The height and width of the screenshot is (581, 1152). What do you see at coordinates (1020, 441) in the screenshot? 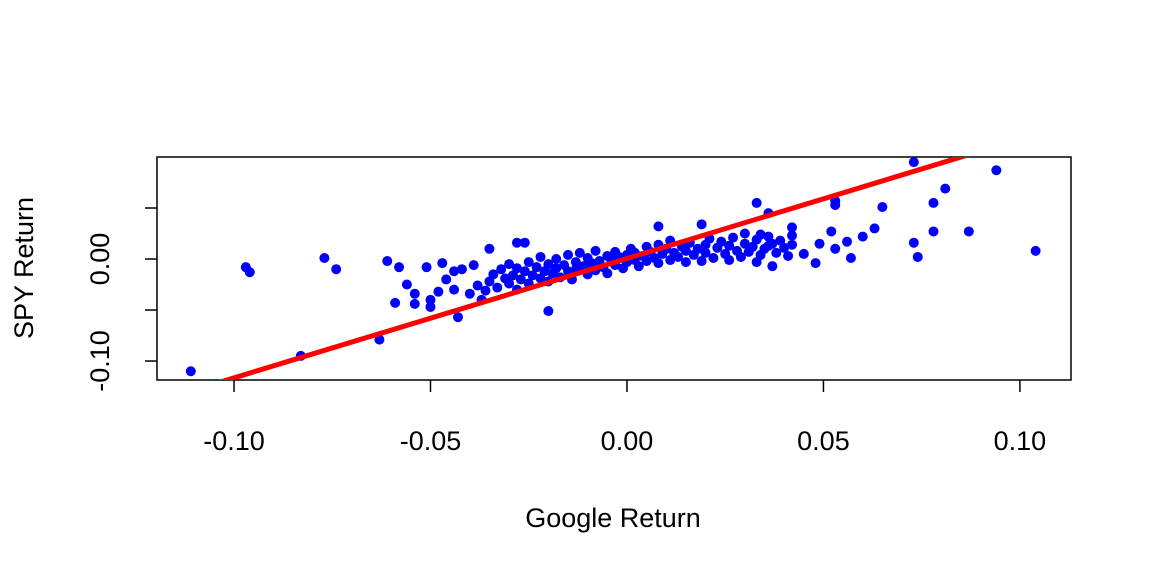
I see `x-tick-label: 0.10` at bounding box center [1020, 441].